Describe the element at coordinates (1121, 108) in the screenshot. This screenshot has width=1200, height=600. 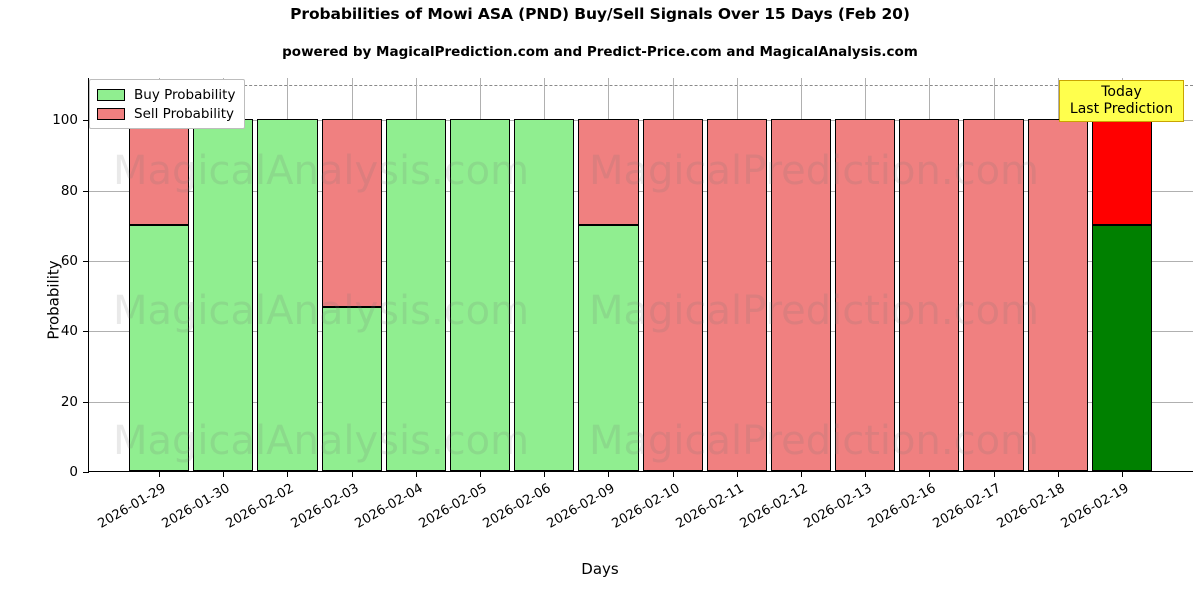
I see `today-annotation-line2: Last Prediction` at that location.